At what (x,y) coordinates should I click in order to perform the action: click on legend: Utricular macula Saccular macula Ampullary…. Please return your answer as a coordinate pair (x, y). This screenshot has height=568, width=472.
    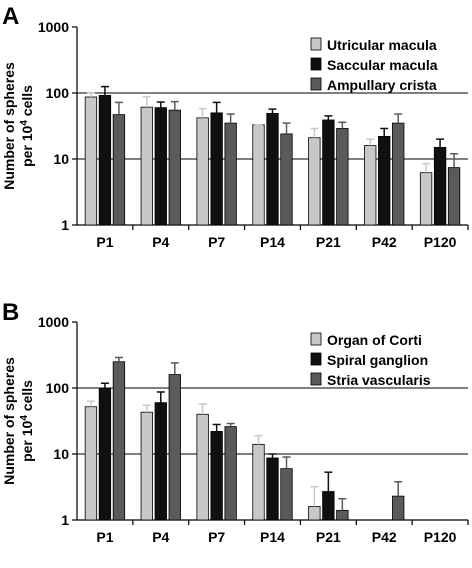
    Looking at the image, I should click on (374, 65).